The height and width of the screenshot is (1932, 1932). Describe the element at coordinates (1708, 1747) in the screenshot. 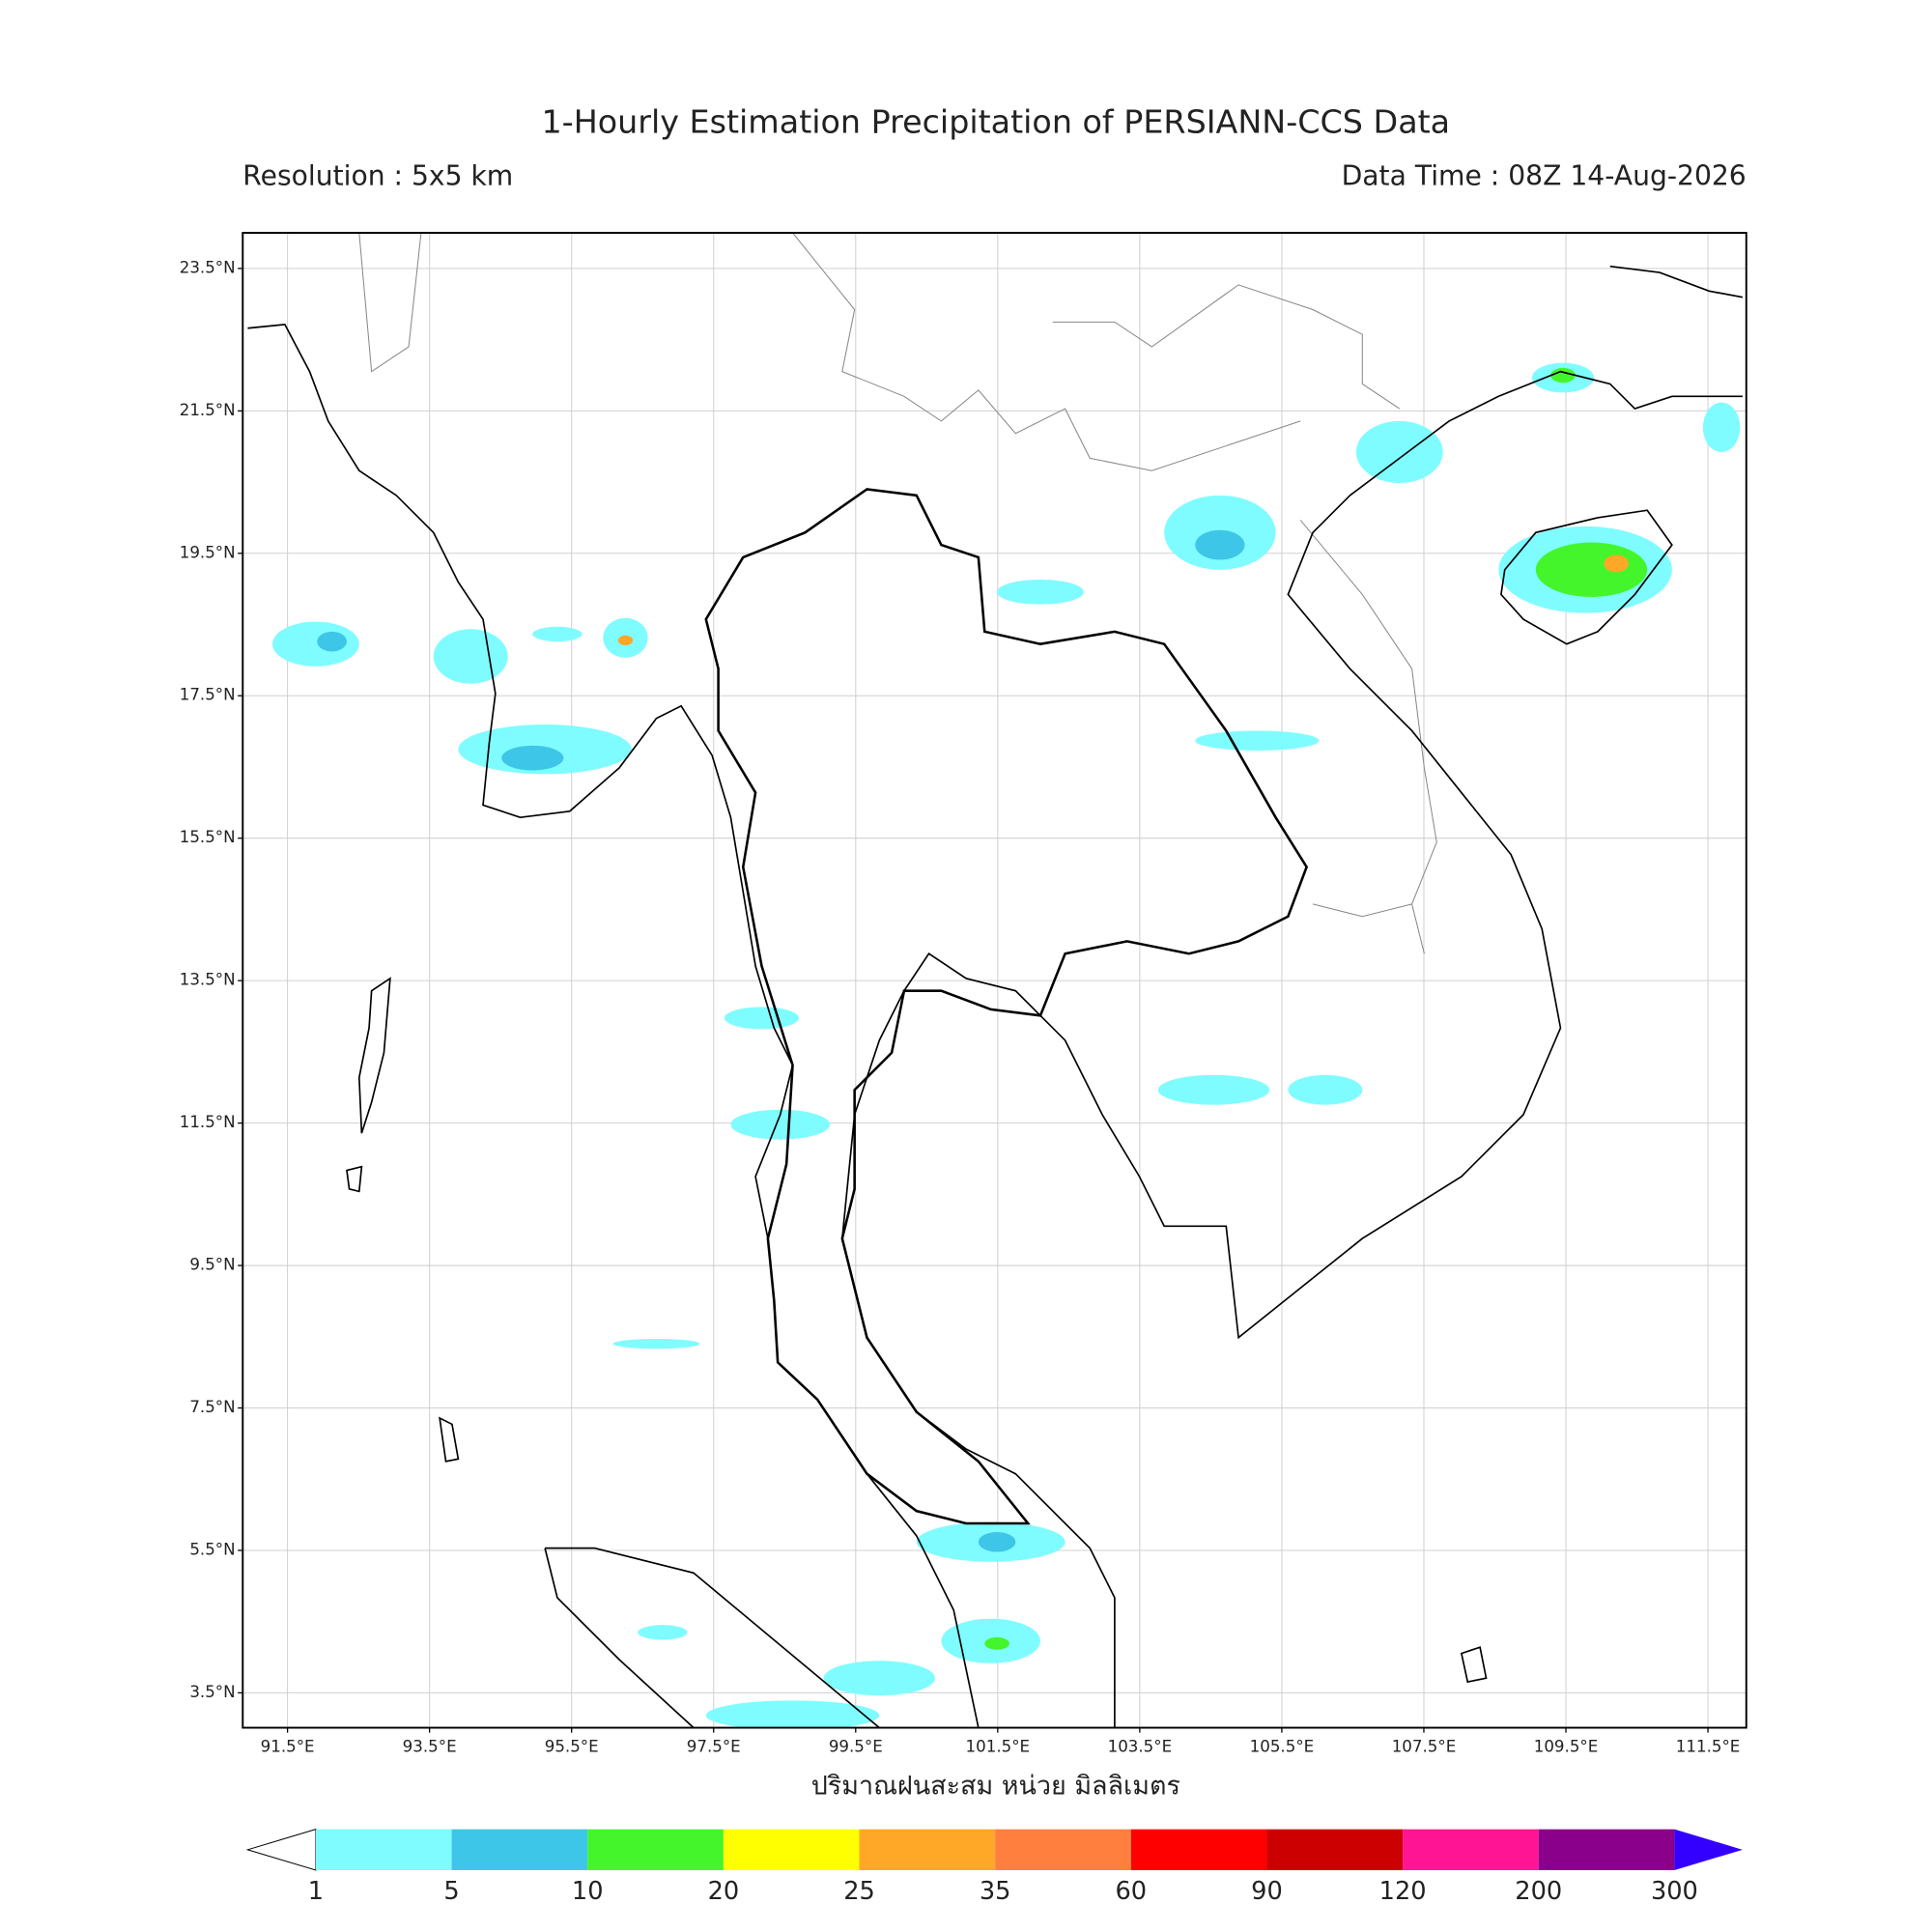

I see `x-tick-label: 111.5°E` at that location.